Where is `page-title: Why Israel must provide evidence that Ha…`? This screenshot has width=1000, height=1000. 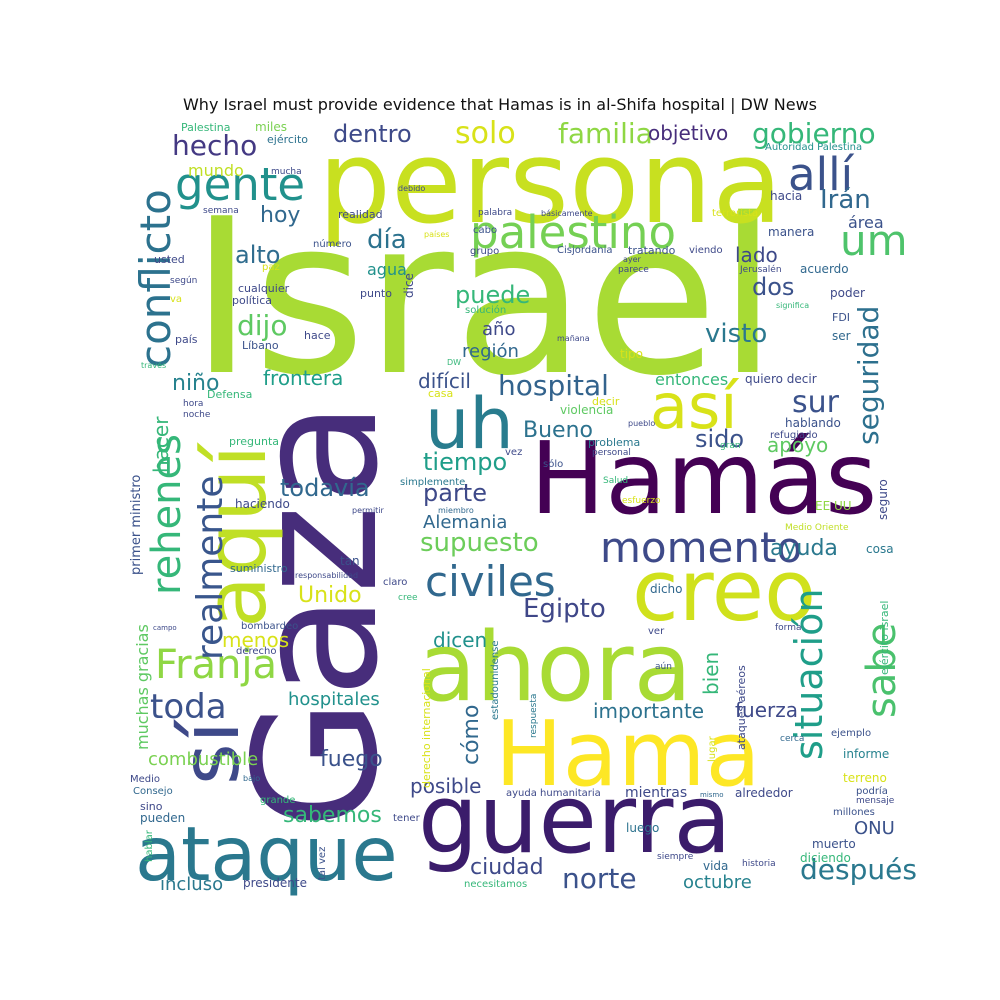 page-title: Why Israel must provide evidence that Ha… is located at coordinates (499, 104).